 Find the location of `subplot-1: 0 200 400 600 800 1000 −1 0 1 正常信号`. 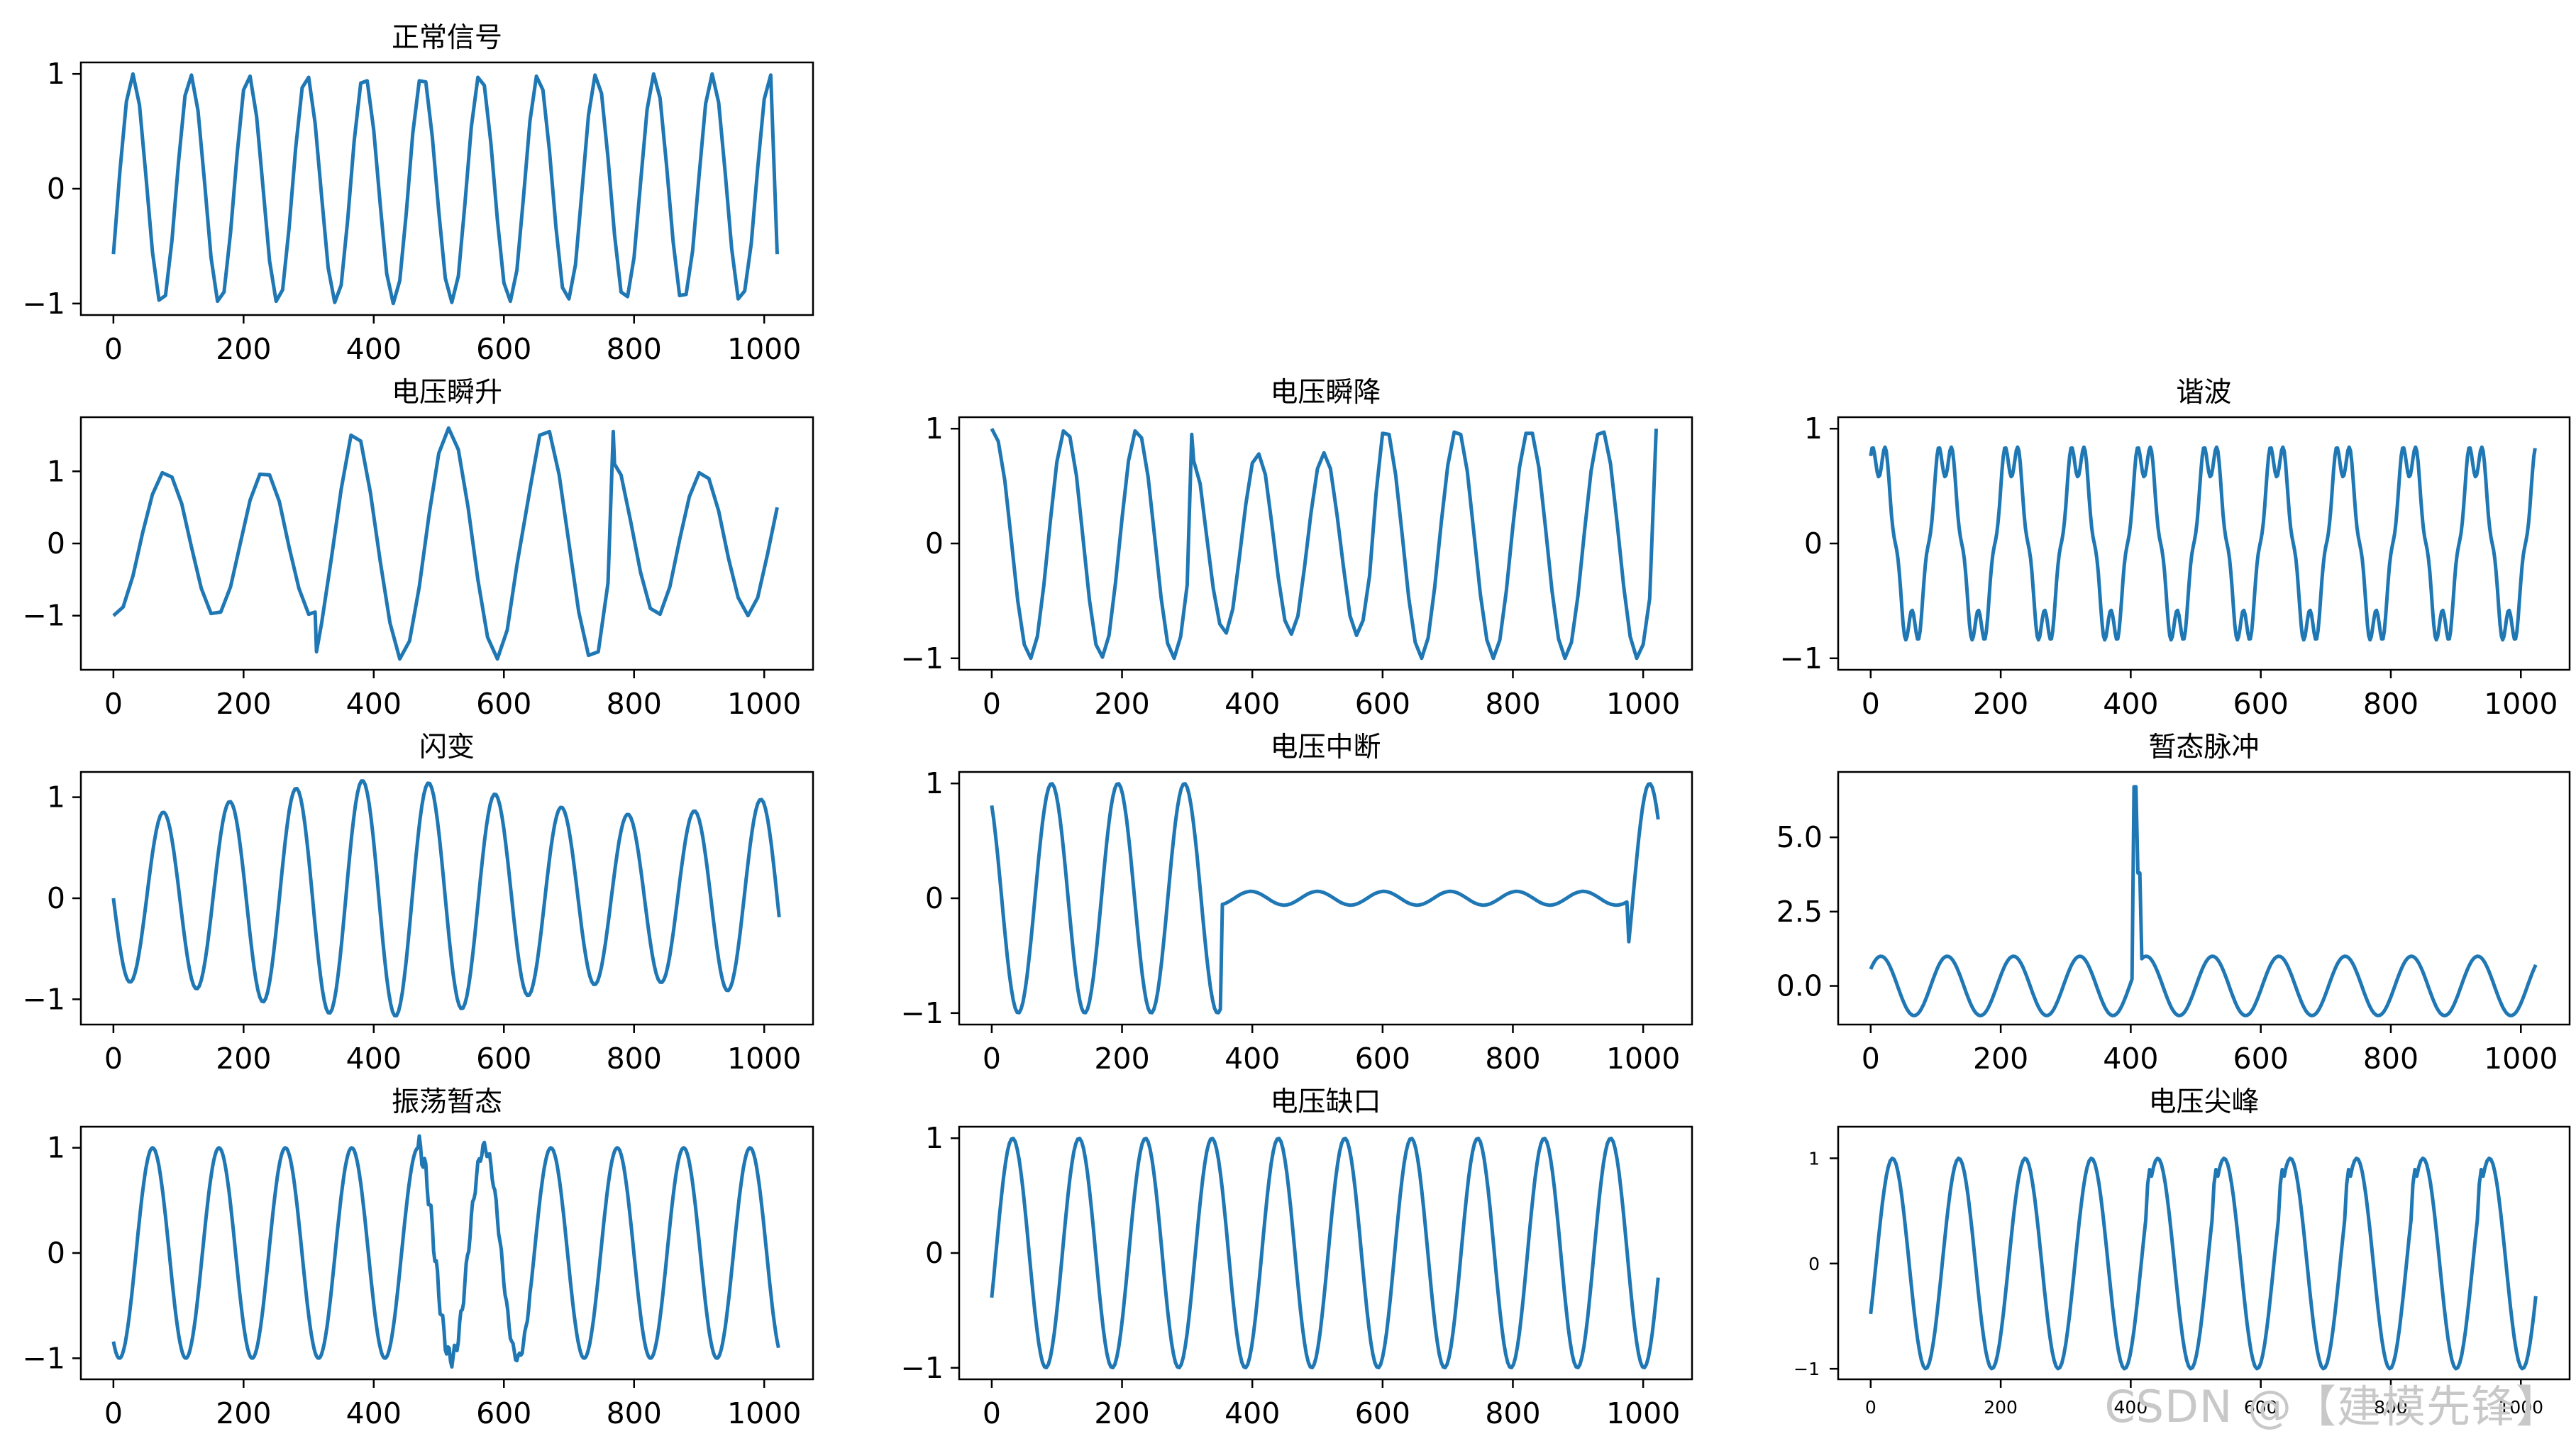

subplot-1: 0 200 400 600 800 1000 −1 0 1 正常信号 is located at coordinates (418, 194).